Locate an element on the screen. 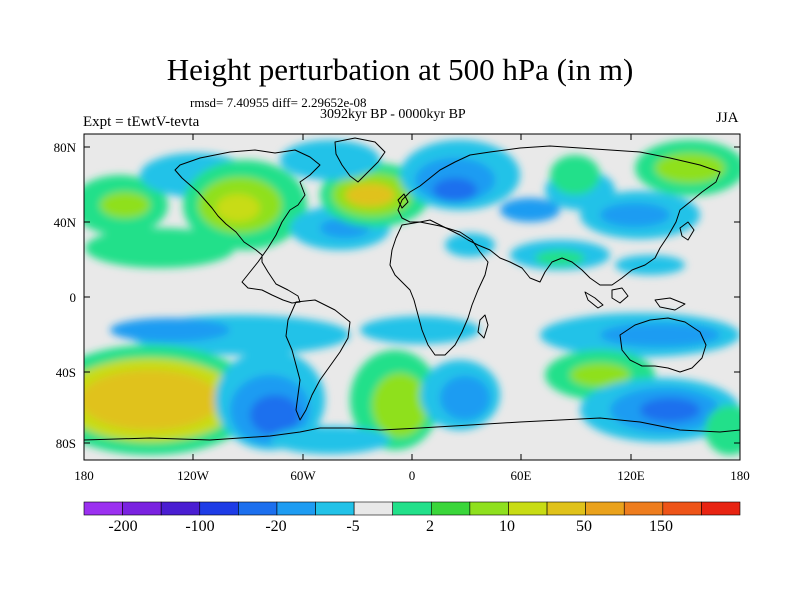 The width and height of the screenshot is (800, 600). lon-label: 120E is located at coordinates (631, 475).